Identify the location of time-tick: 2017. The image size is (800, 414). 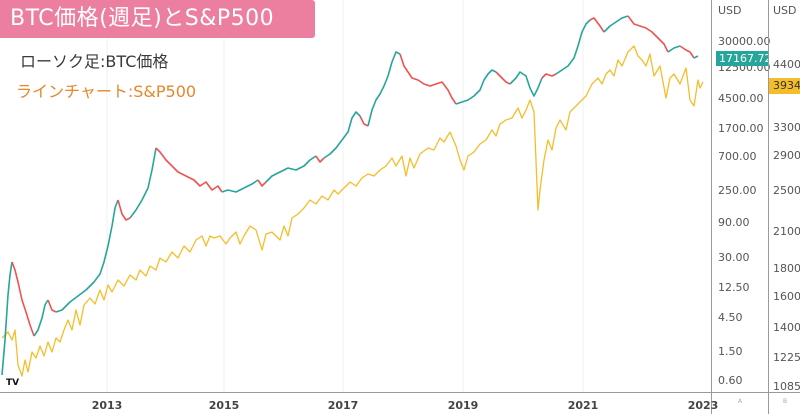
(343, 405).